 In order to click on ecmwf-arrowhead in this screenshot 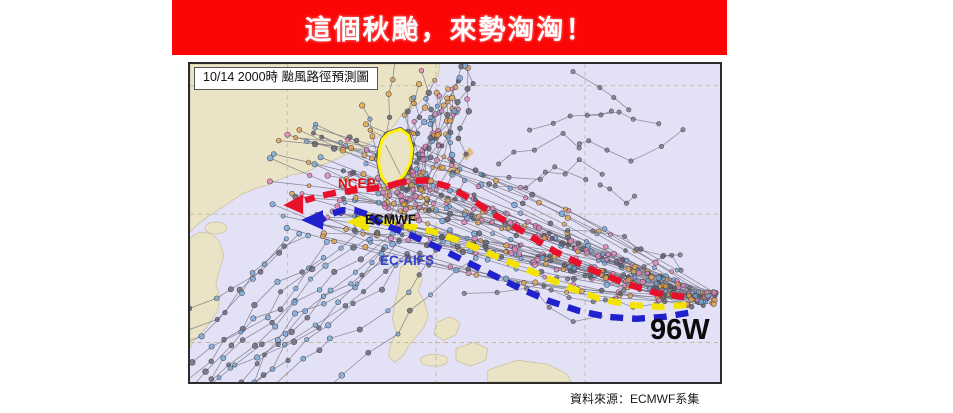, I will do `click(357, 222)`.